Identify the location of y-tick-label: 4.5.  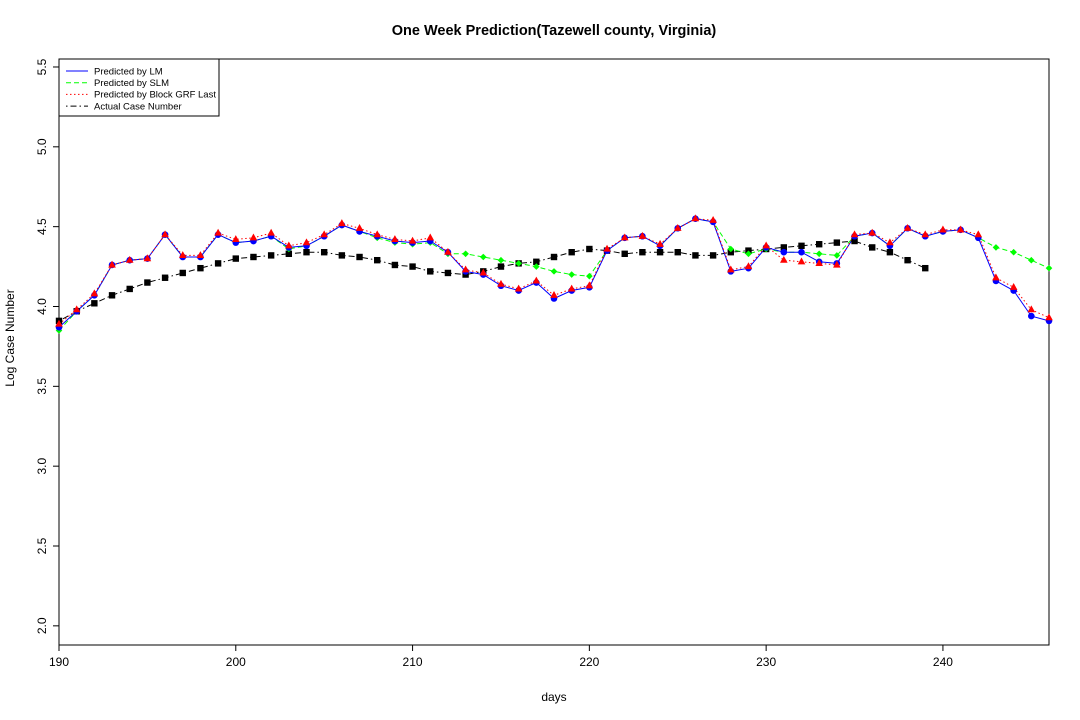
(42, 226).